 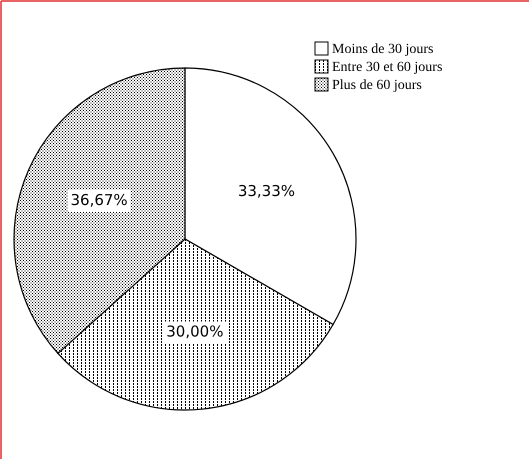 What do you see at coordinates (387, 67) in the screenshot?
I see `legend-label: Entre 30 et 60 jours` at bounding box center [387, 67].